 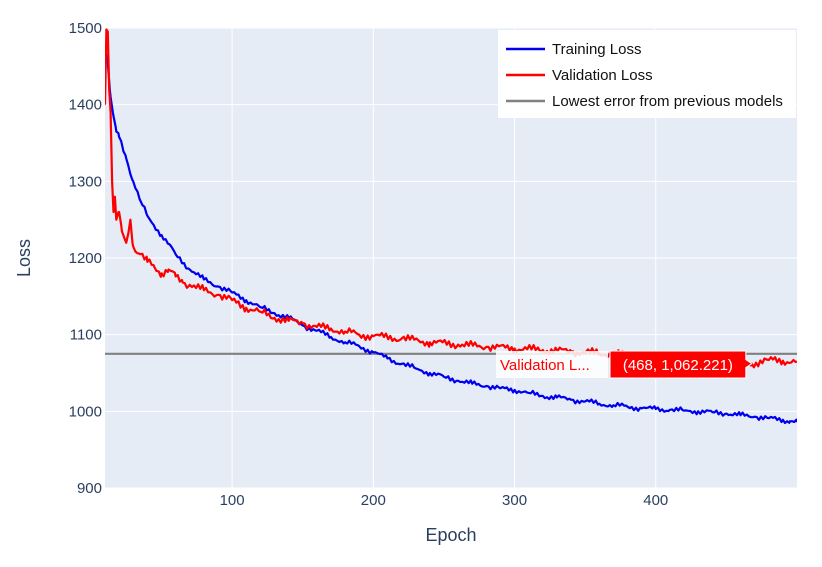 What do you see at coordinates (85, 28) in the screenshot?
I see `y-tick-label: 1500` at bounding box center [85, 28].